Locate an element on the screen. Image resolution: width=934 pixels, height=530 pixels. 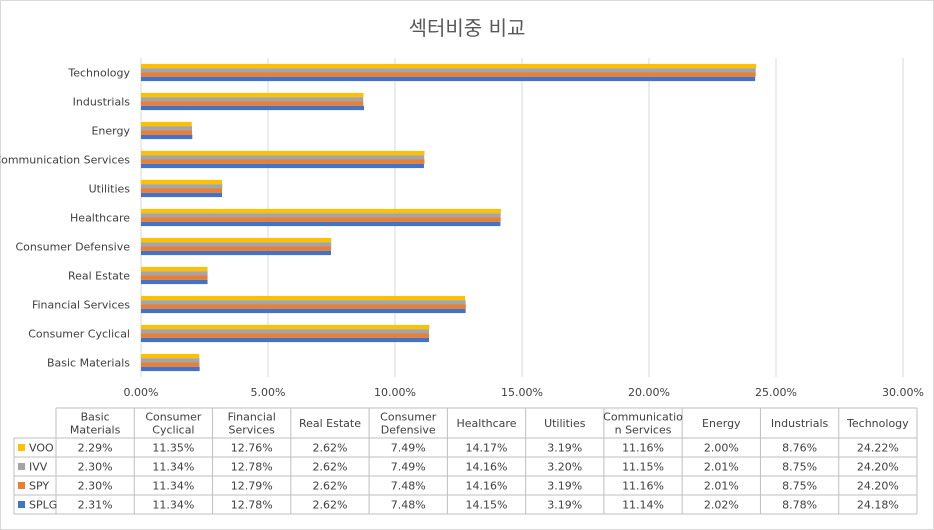
legend-key-spy is located at coordinates (21, 485).